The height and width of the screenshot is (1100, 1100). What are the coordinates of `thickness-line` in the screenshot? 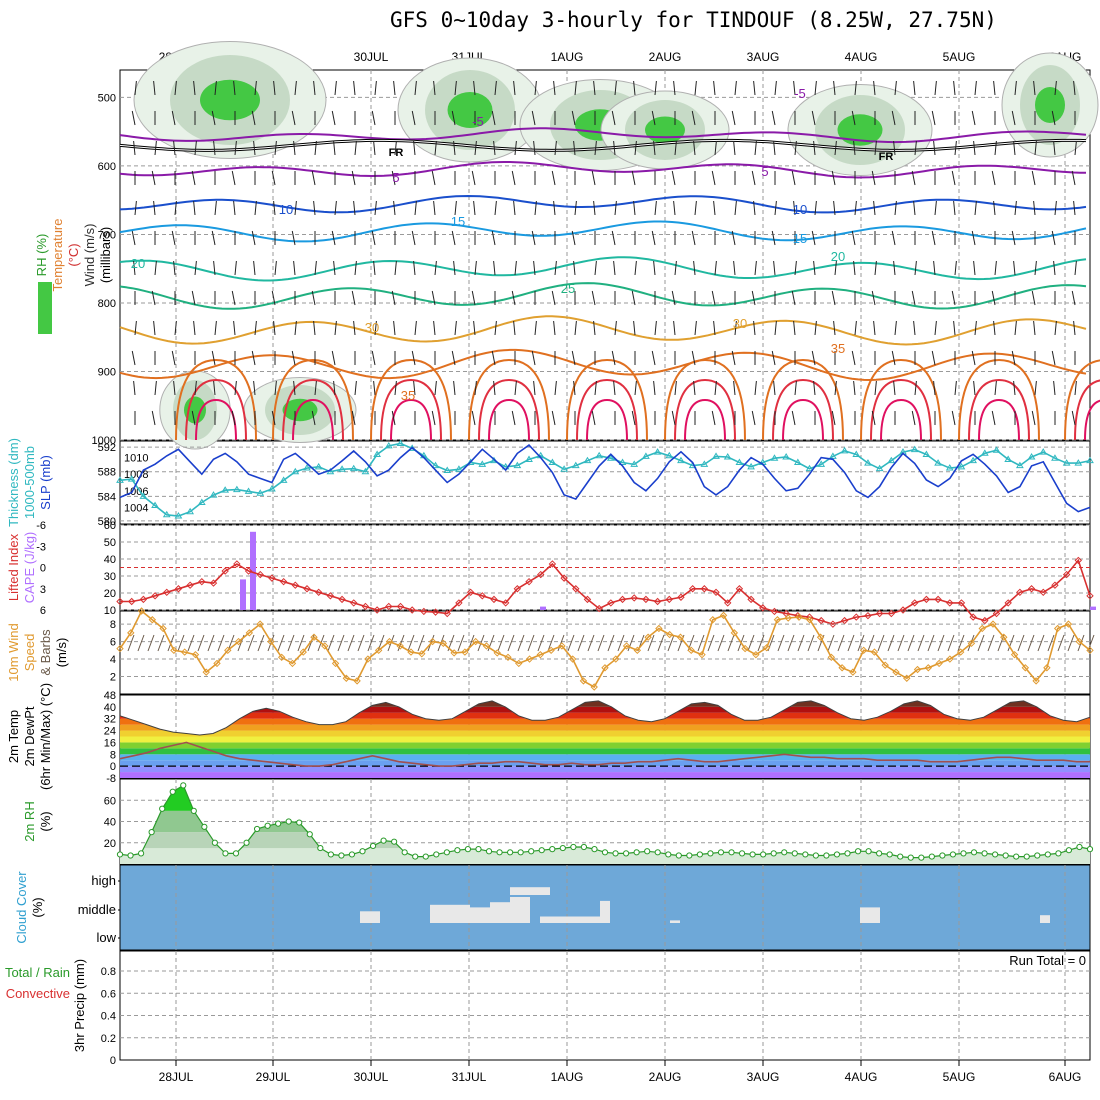 It's located at (605, 479).